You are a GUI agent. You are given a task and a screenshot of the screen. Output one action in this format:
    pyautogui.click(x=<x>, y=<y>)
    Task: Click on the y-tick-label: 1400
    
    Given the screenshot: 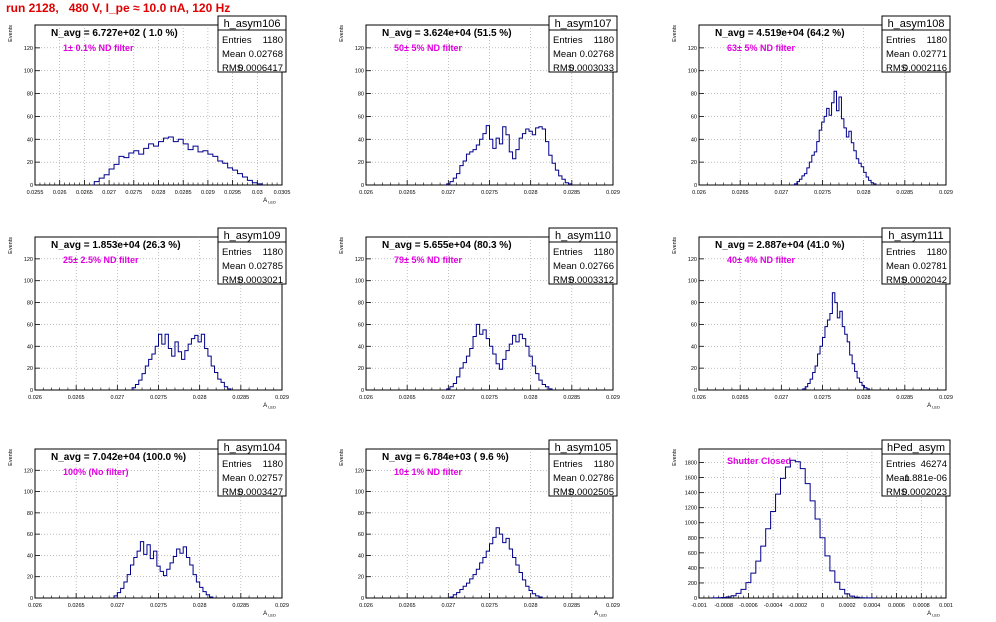 What is the action you would take?
    pyautogui.click(x=691, y=494)
    